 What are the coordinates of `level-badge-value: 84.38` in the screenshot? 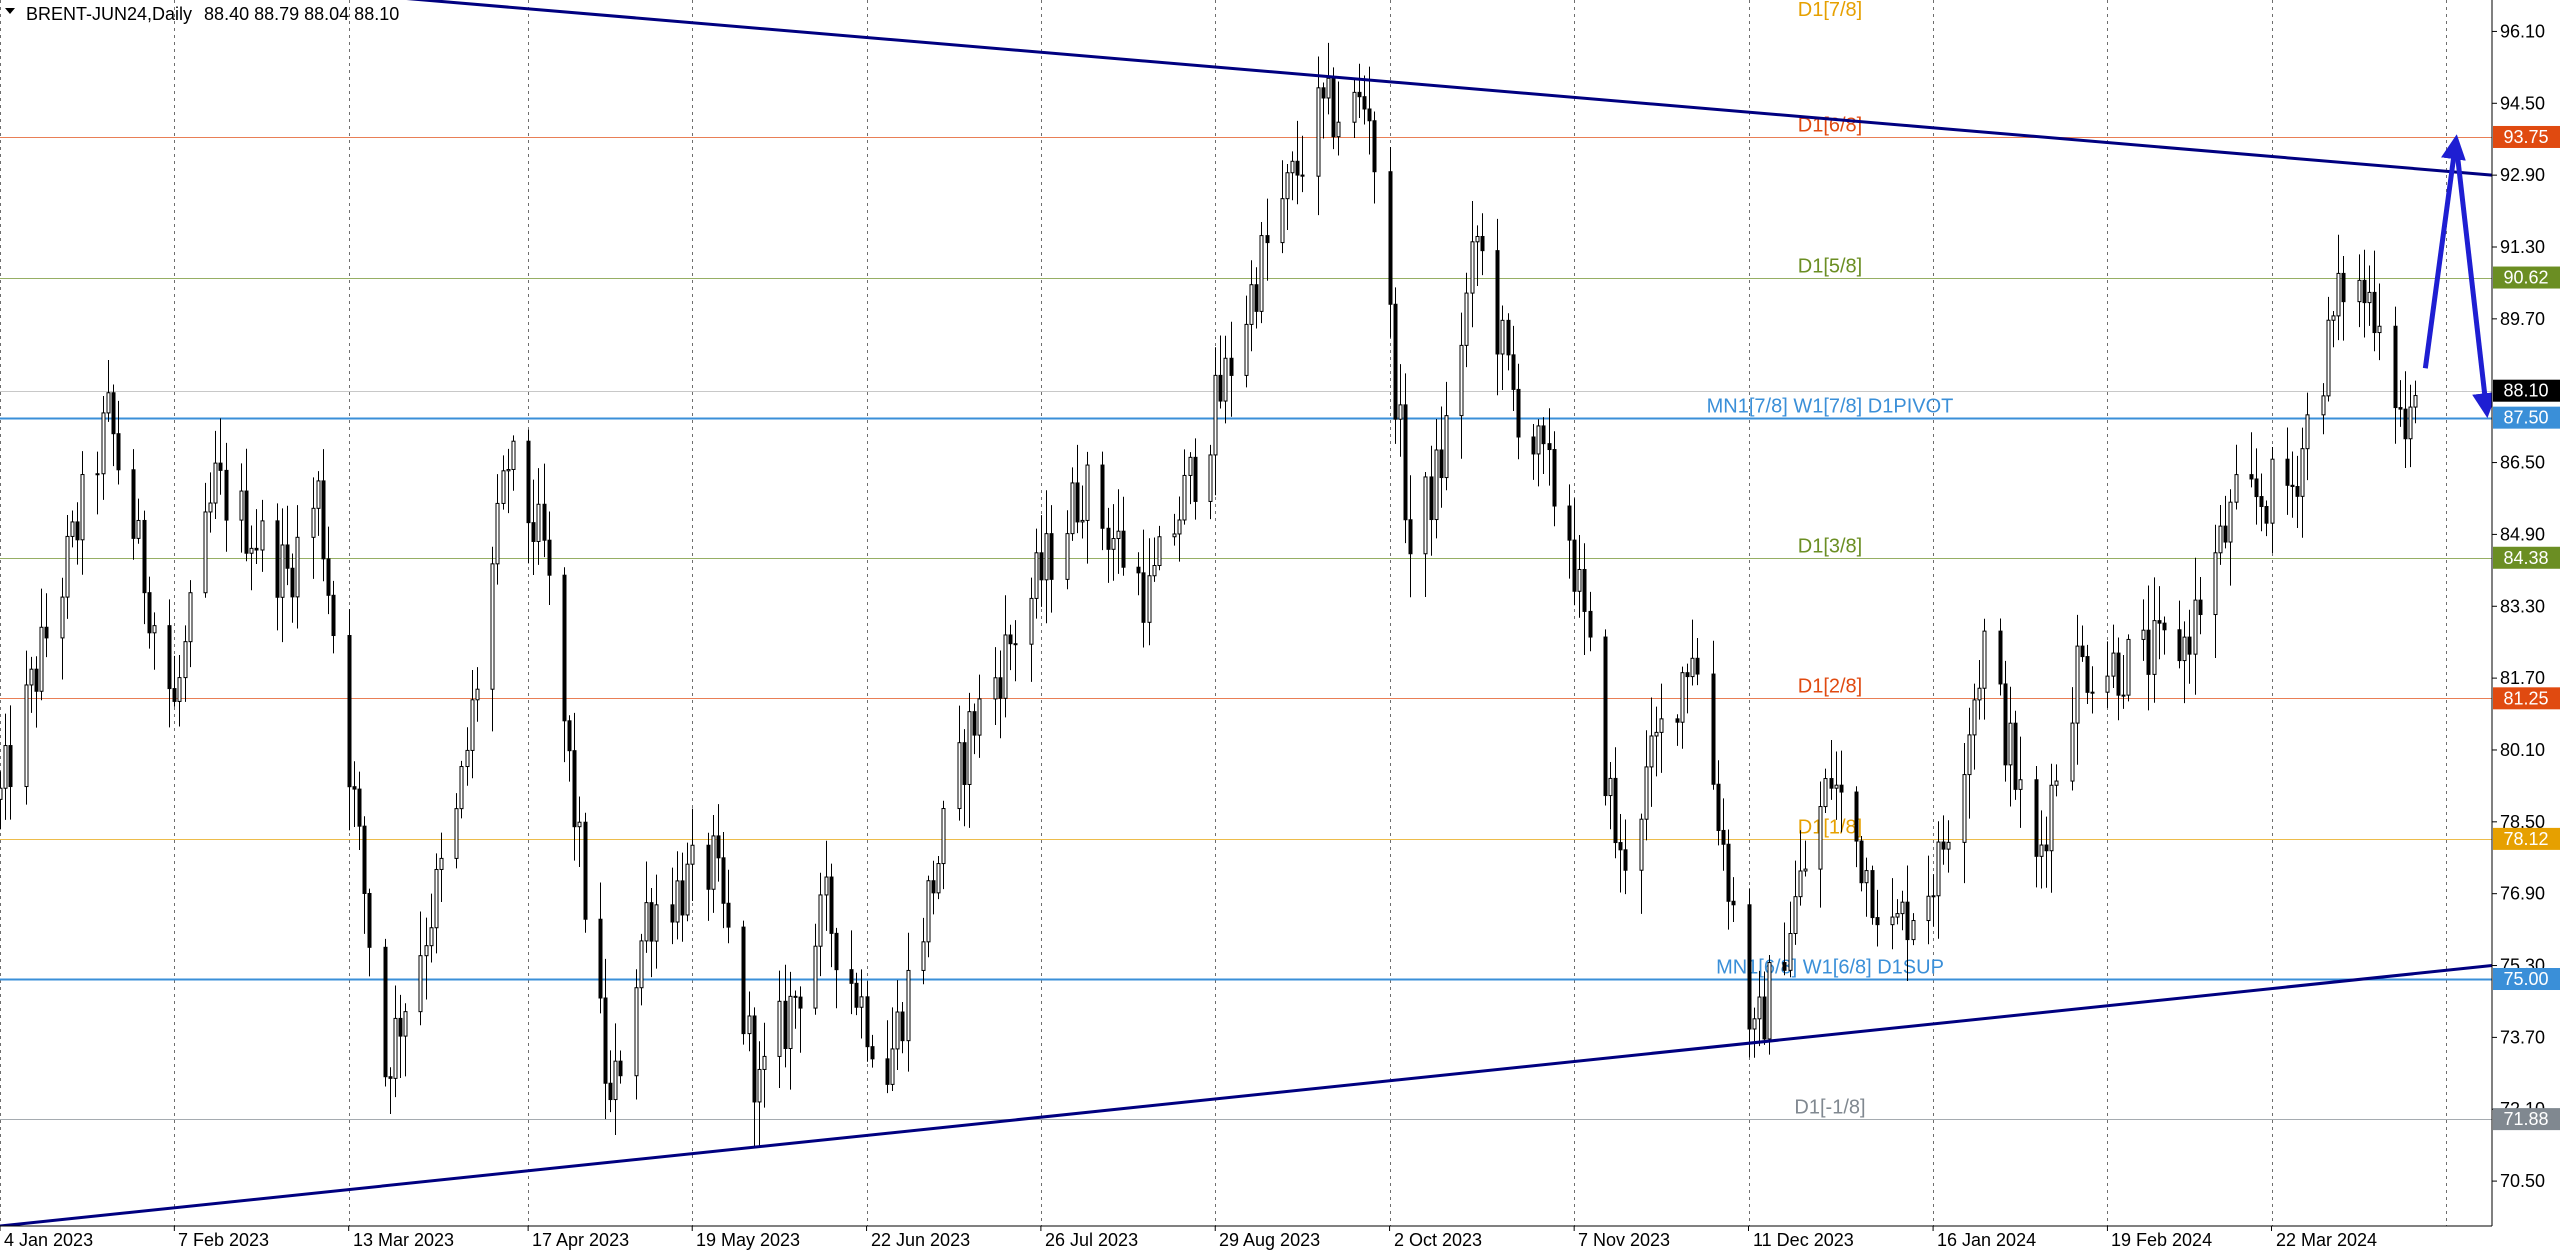 It's located at (2525, 558).